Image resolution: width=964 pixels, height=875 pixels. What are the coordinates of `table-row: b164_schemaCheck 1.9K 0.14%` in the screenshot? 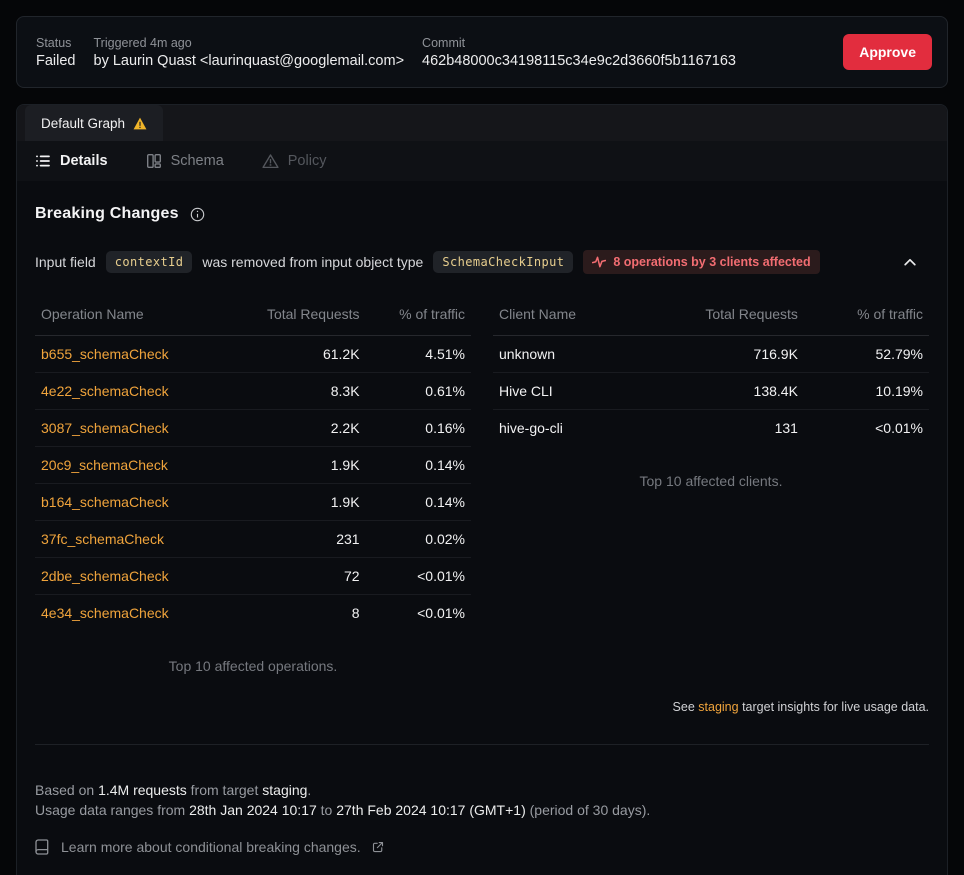 It's located at (253, 502).